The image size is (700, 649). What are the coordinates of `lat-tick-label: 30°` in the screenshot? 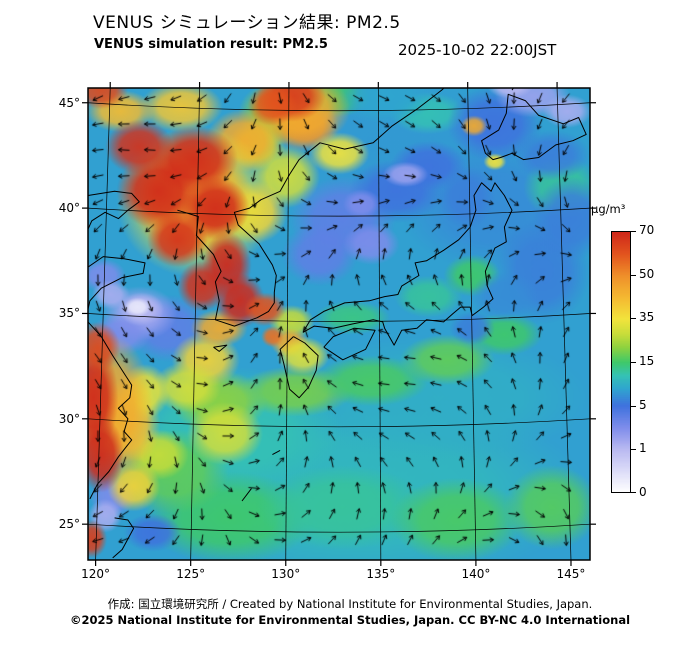 It's located at (69, 418).